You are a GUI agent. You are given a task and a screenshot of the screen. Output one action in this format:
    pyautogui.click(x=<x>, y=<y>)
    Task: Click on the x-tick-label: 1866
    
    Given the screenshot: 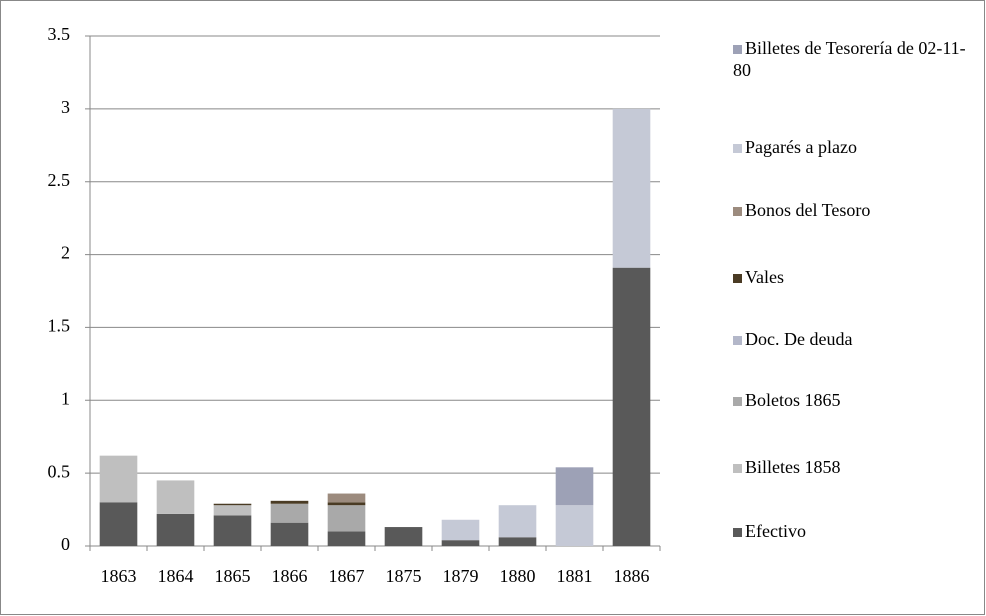 What is the action you would take?
    pyautogui.click(x=290, y=576)
    